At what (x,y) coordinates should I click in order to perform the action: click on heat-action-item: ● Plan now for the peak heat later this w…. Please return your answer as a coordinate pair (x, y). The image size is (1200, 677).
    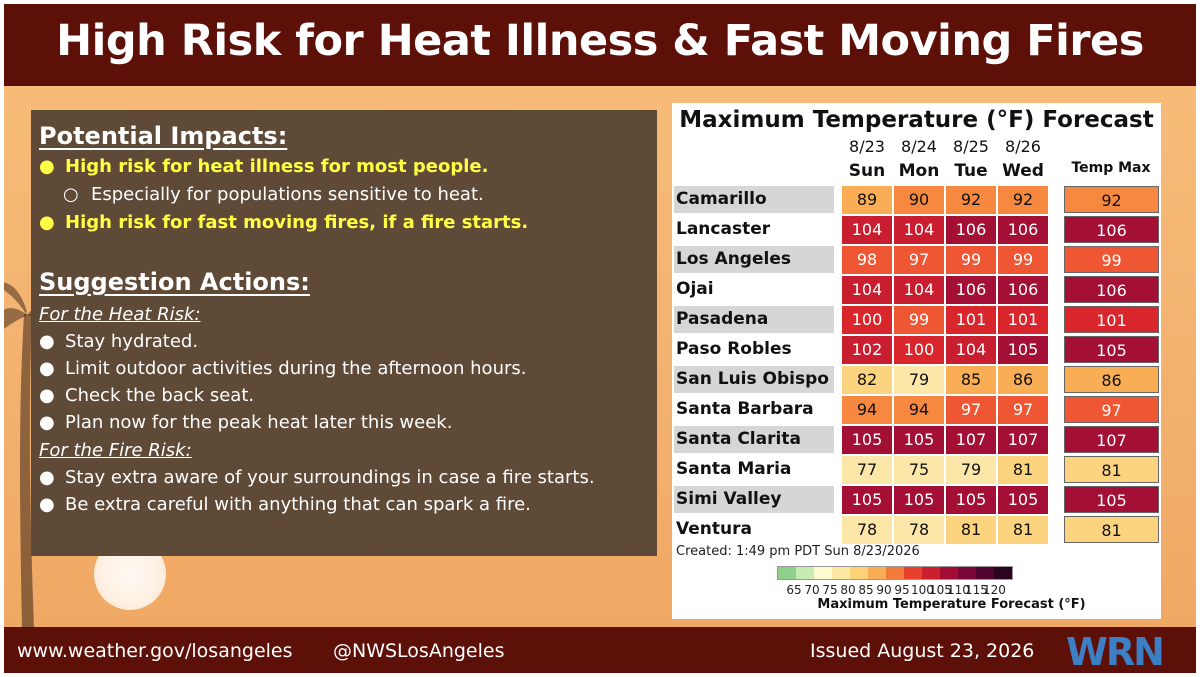
    Looking at the image, I should click on (246, 422).